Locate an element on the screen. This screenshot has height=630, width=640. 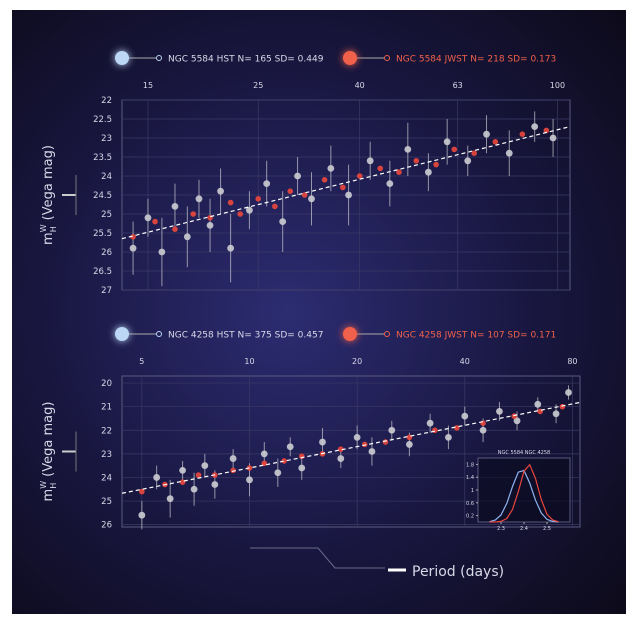
y-tick-label: 20 is located at coordinates (106, 384).